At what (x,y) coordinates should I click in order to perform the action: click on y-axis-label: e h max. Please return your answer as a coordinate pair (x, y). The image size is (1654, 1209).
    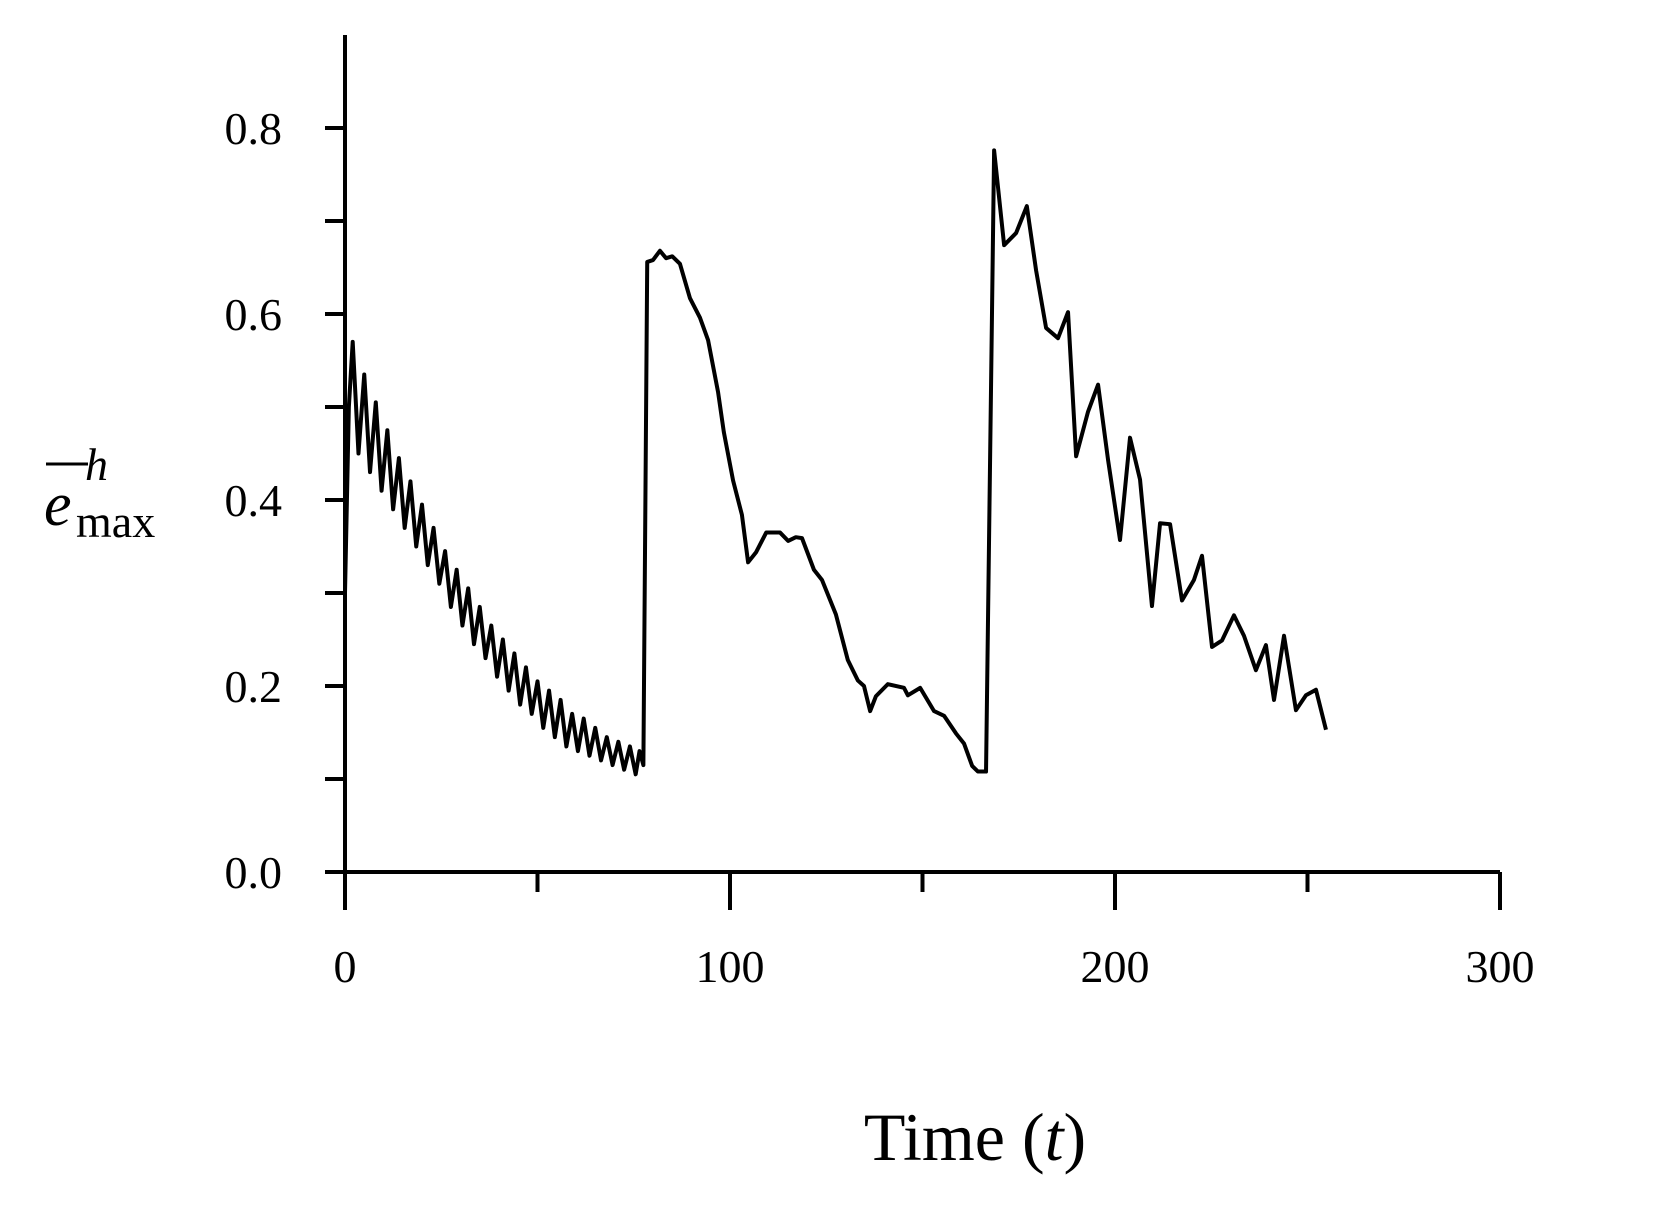
    Looking at the image, I should click on (99, 493).